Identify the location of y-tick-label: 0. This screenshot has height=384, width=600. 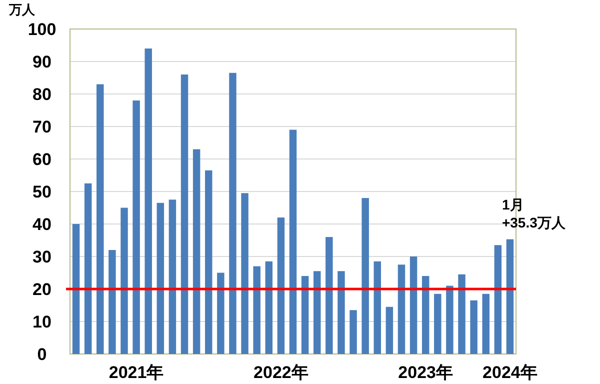
(42, 354).